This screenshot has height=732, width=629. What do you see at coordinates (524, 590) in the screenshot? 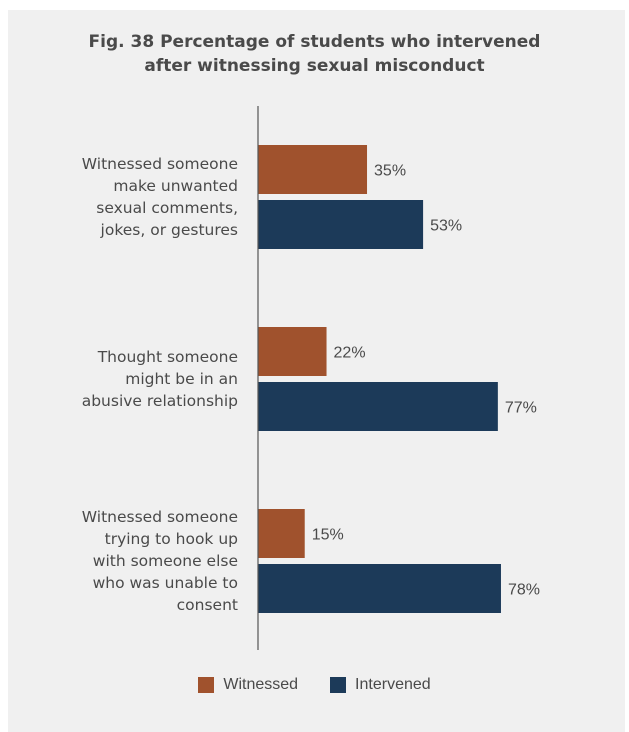
I see `data-label-intervened-3: 78%` at bounding box center [524, 590].